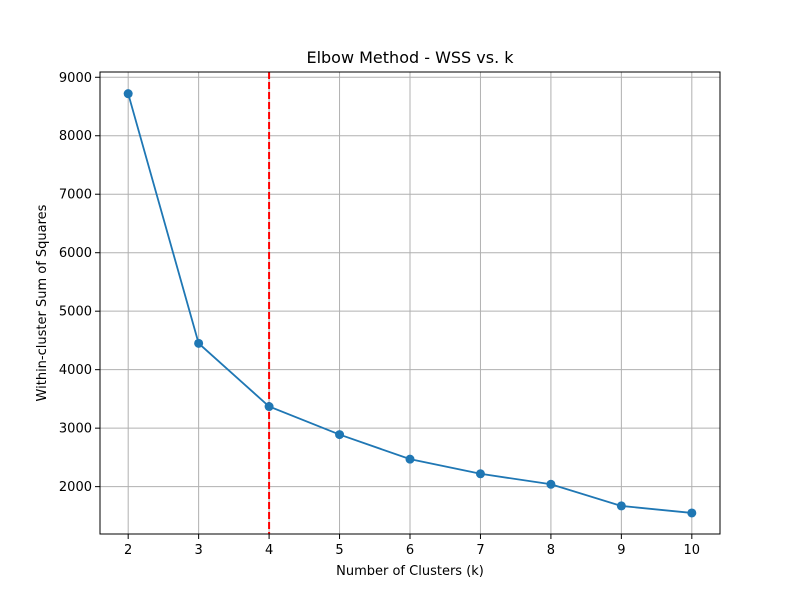  What do you see at coordinates (198, 550) in the screenshot?
I see `x-tick-label: 3` at bounding box center [198, 550].